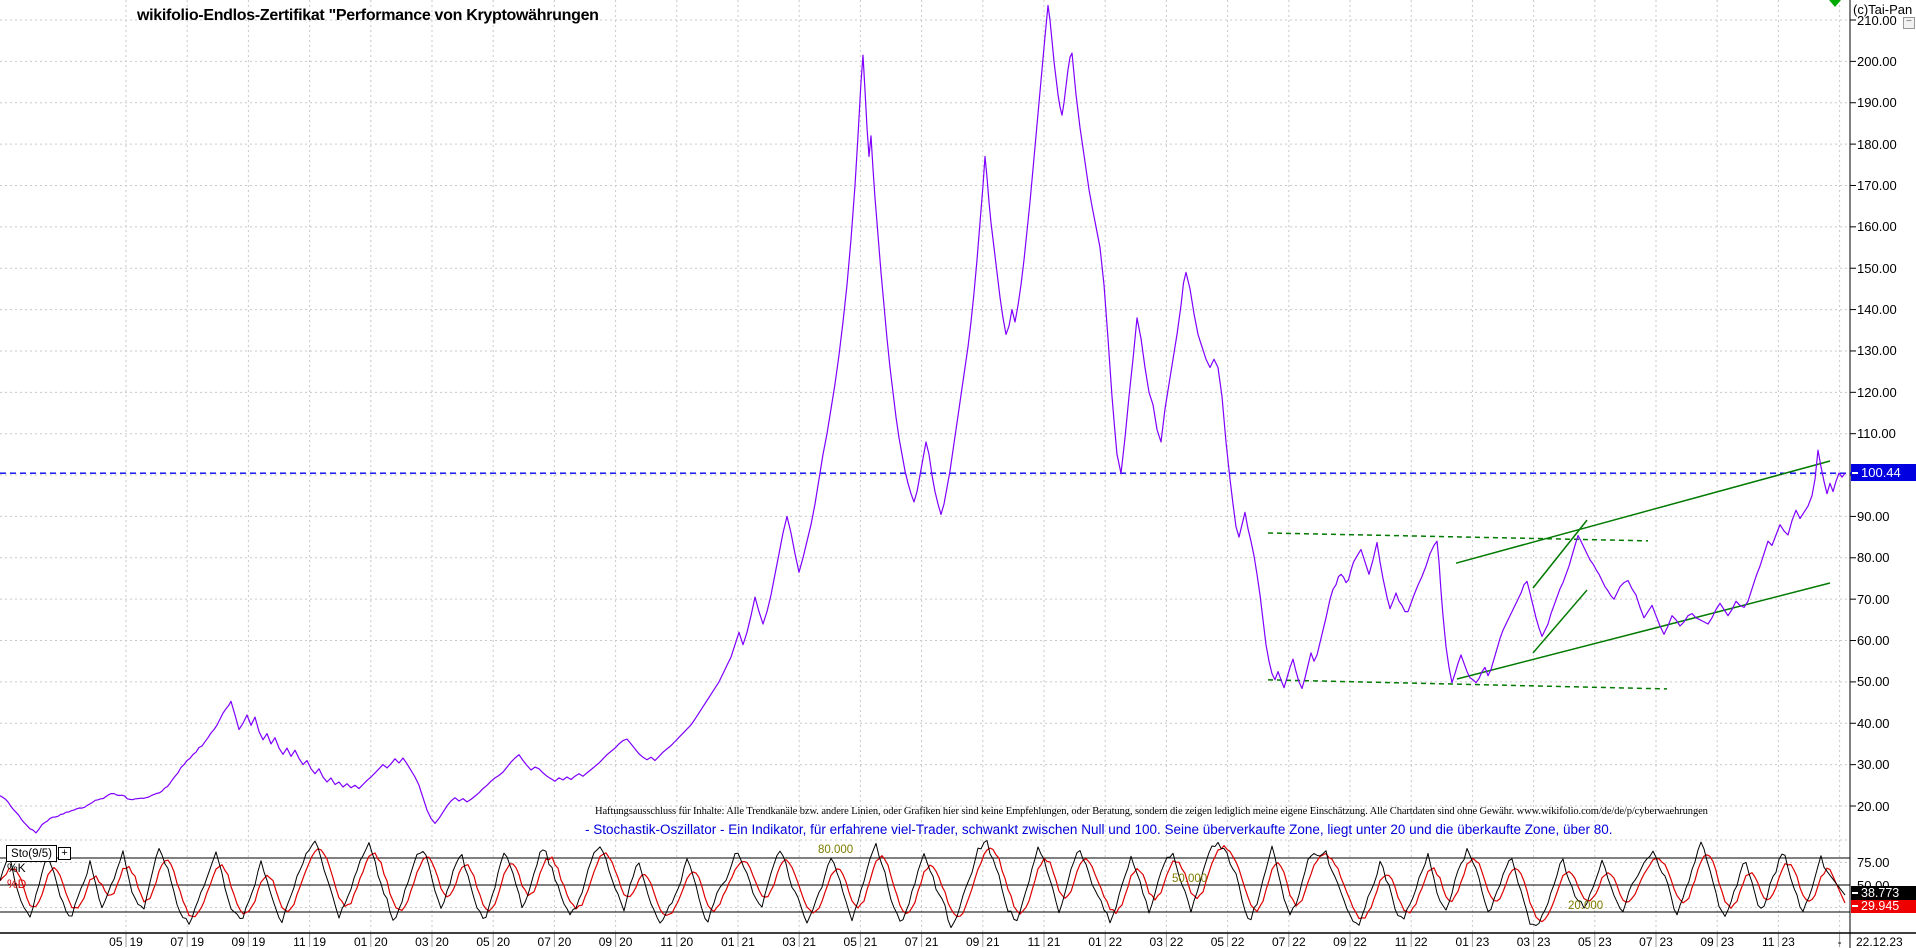 This screenshot has height=948, width=1916. What do you see at coordinates (1288, 941) in the screenshot?
I see `x-tick-label: 07 22` at bounding box center [1288, 941].